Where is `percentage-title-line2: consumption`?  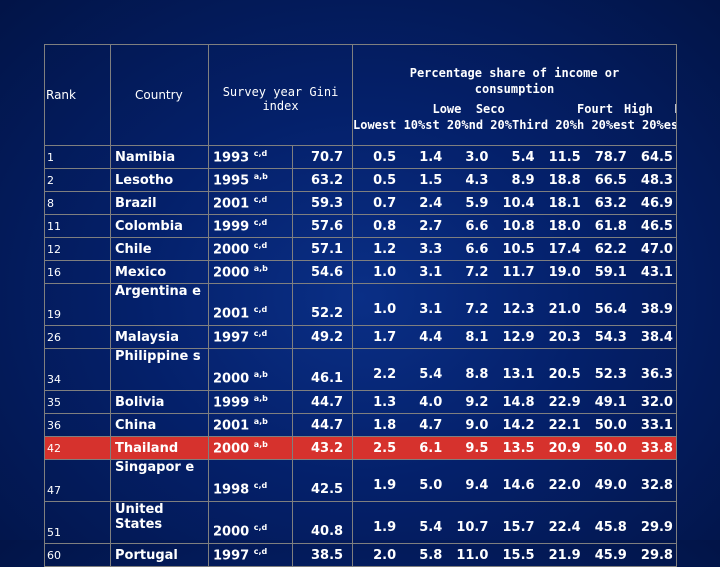
percentage-title-line2: consumption is located at coordinates (514, 89).